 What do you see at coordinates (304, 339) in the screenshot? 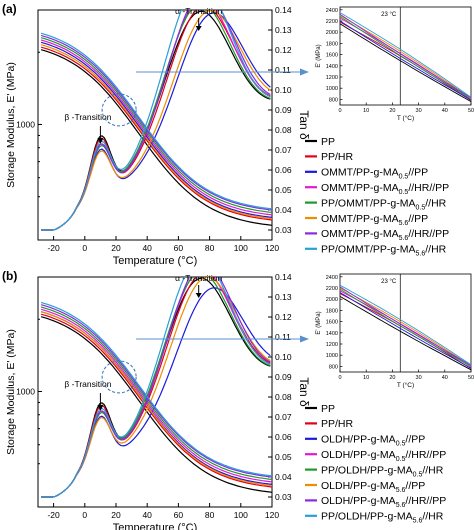
I see `zoom-arrowhead` at bounding box center [304, 339].